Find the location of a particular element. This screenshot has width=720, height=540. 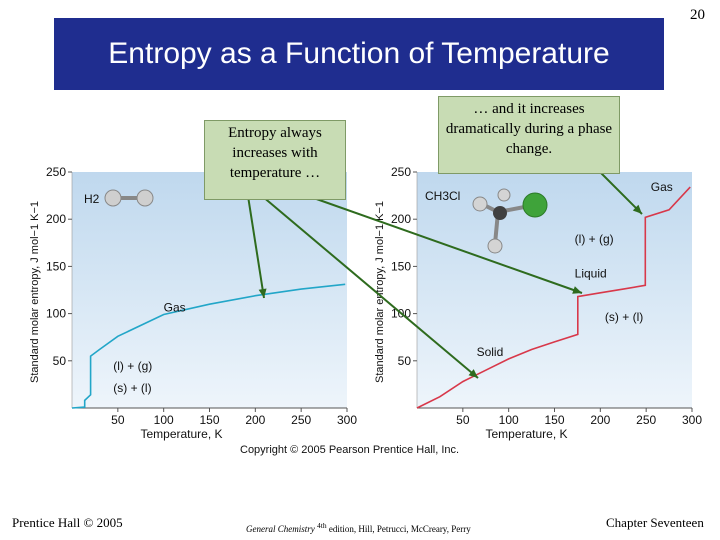

y-tick-label: 100 is located at coordinates (56, 314).